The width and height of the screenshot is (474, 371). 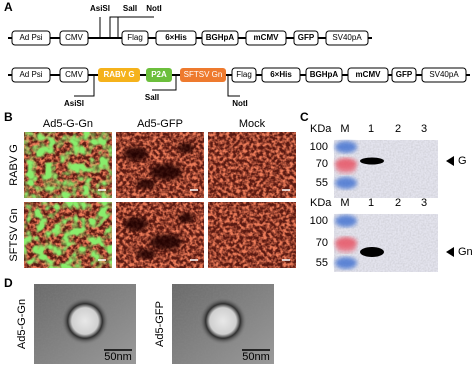 I want to click on gene-label: RABV G, so click(x=118, y=74).